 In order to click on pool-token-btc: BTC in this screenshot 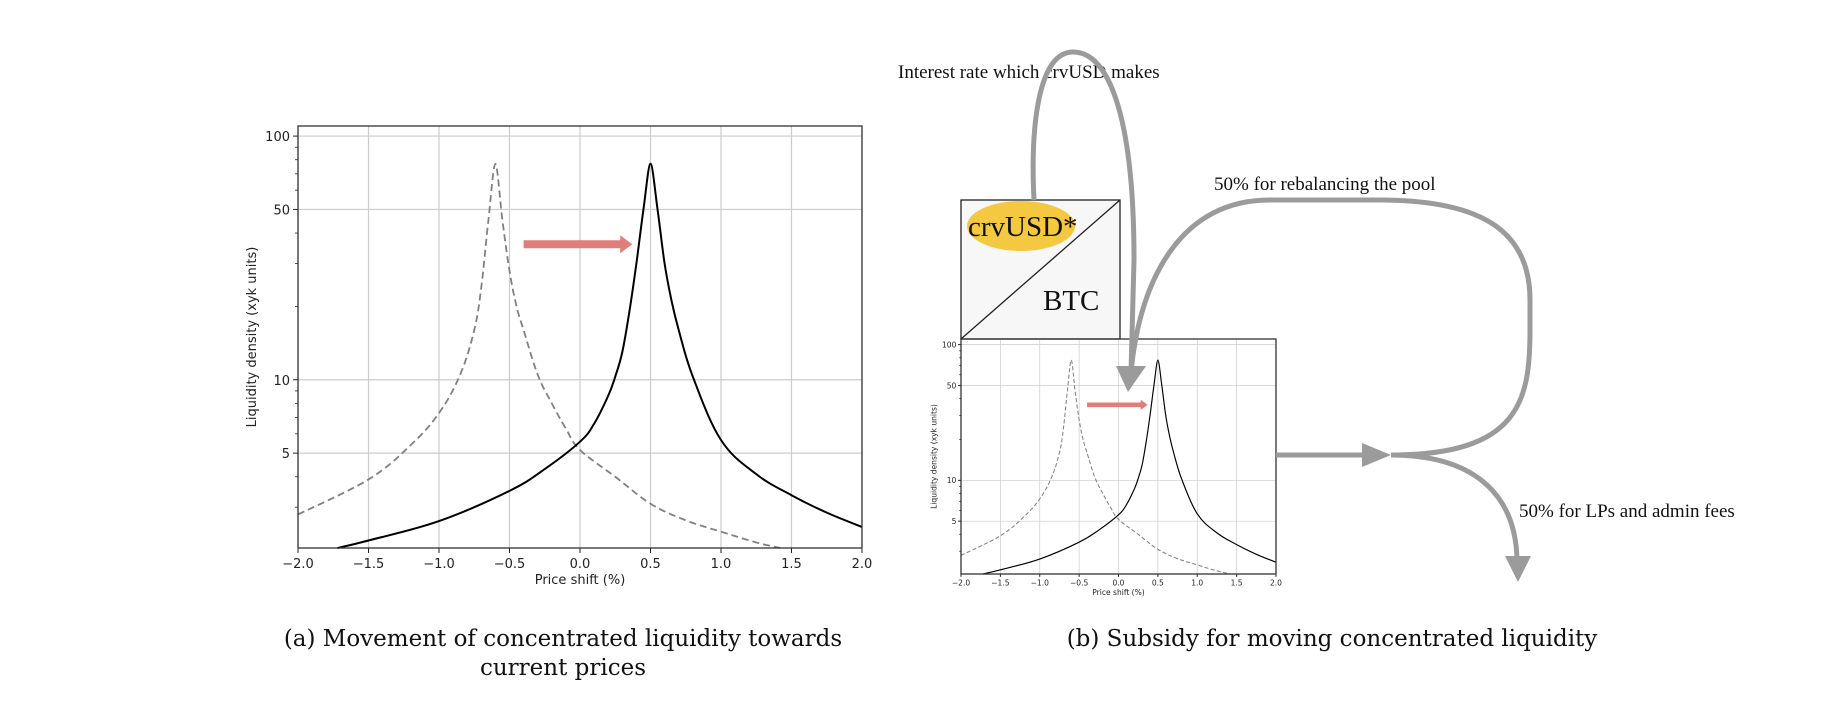, I will do `click(1071, 301)`.